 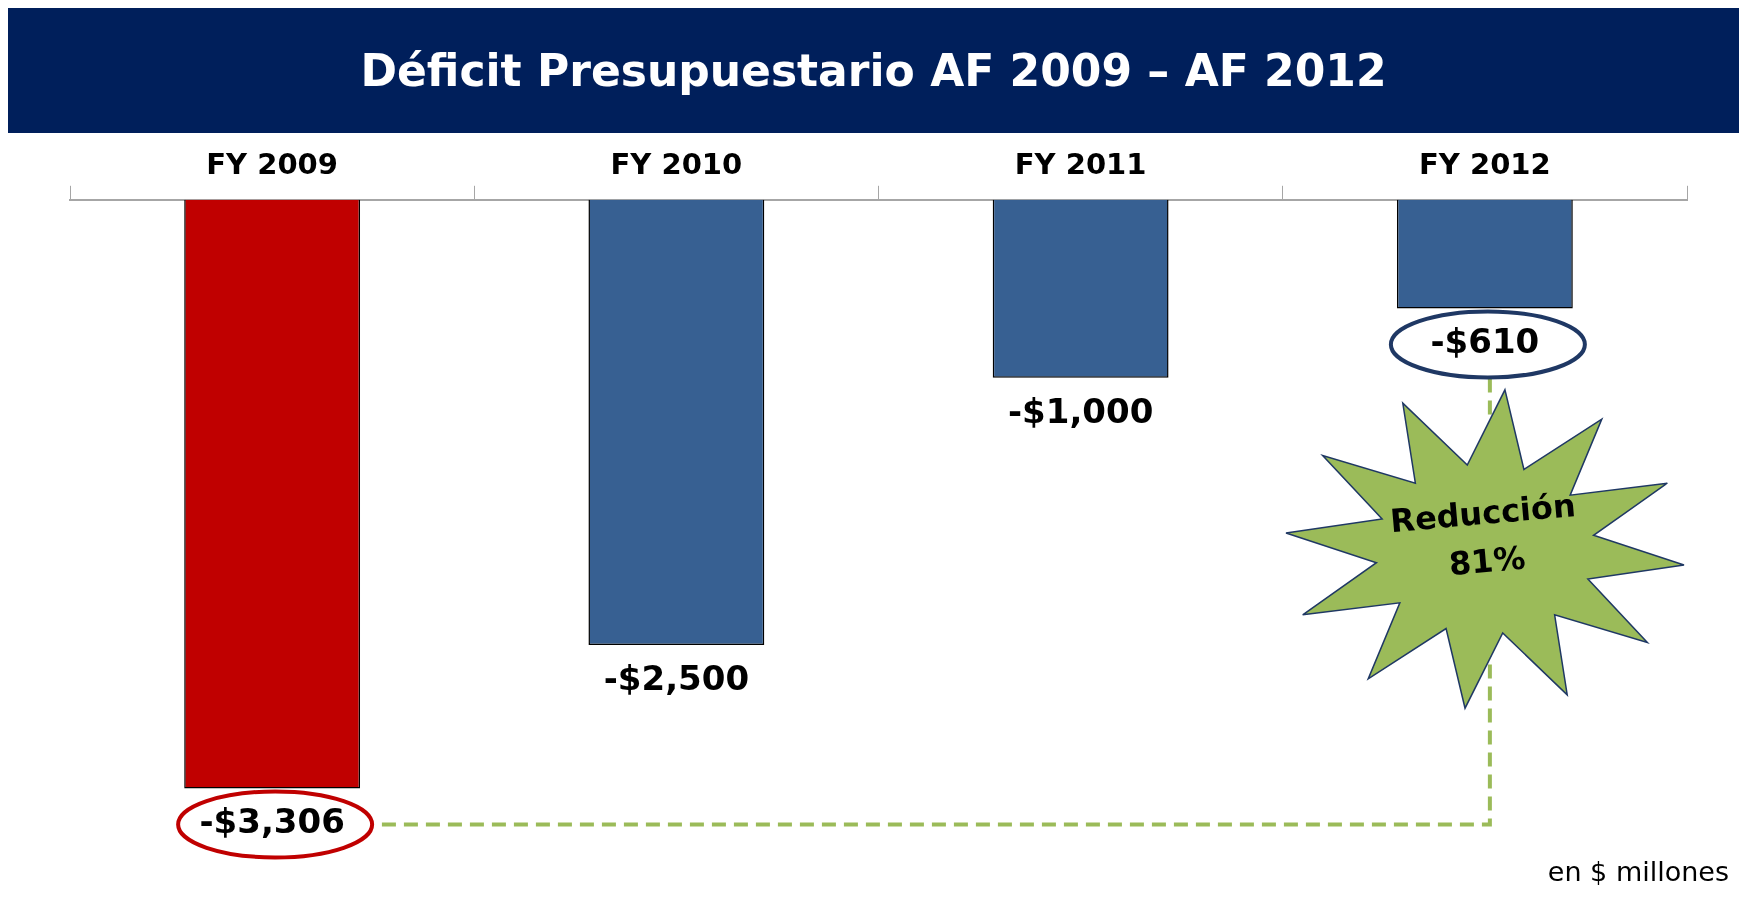 I want to click on x-tick-label: FY 2012, so click(x=1485, y=163).